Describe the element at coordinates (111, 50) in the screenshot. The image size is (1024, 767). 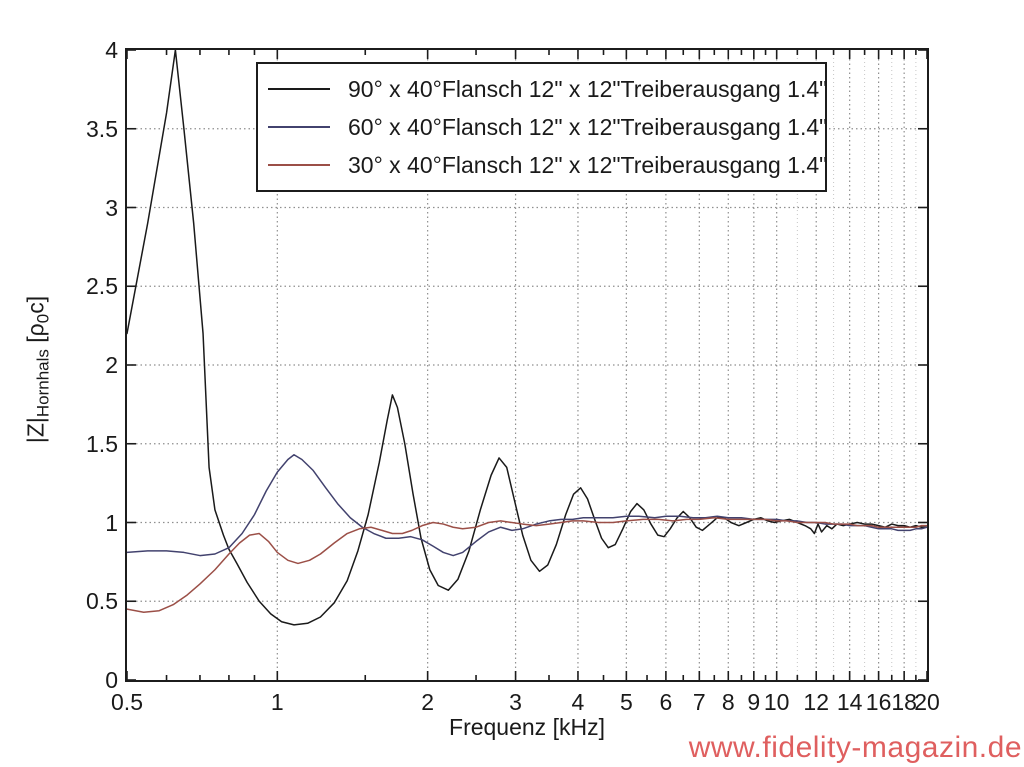
I see `y-tick-label: 4` at that location.